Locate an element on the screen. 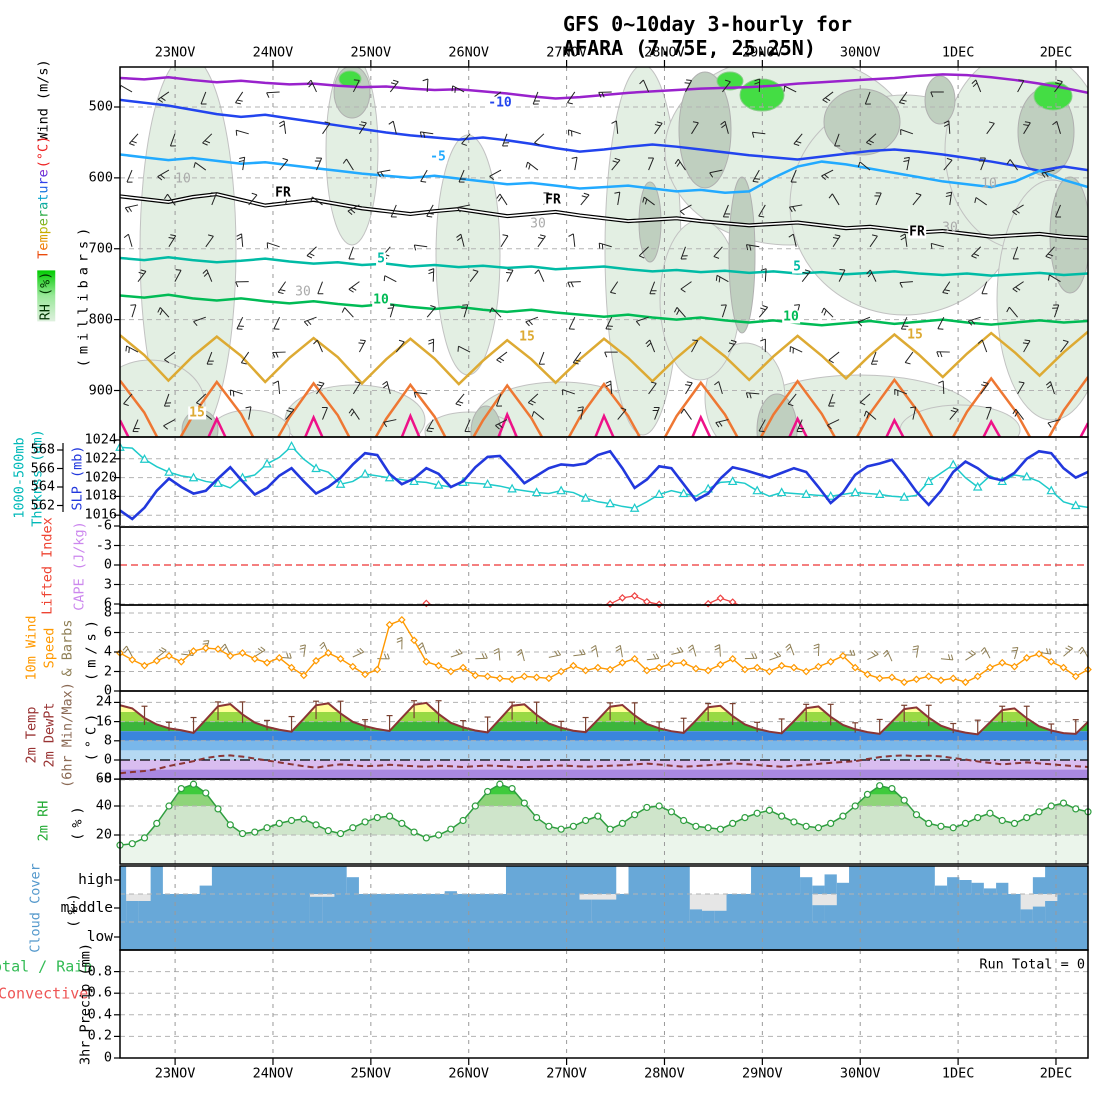  cloud-row-label-high: high is located at coordinates (95, 879).